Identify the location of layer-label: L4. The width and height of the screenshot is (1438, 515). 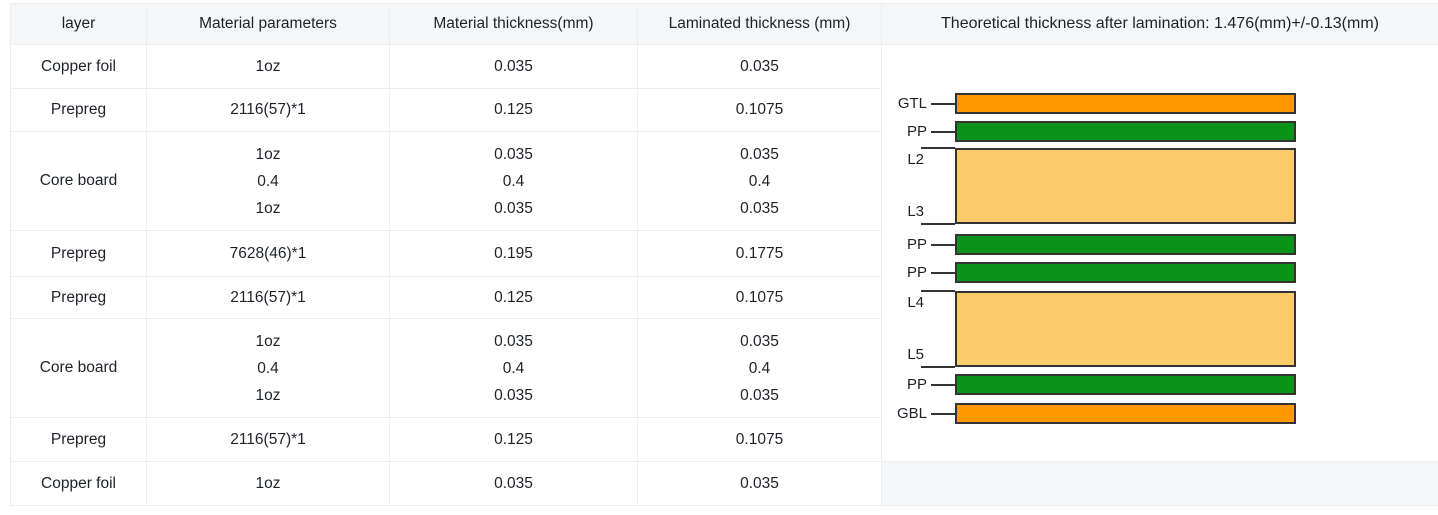
(915, 302).